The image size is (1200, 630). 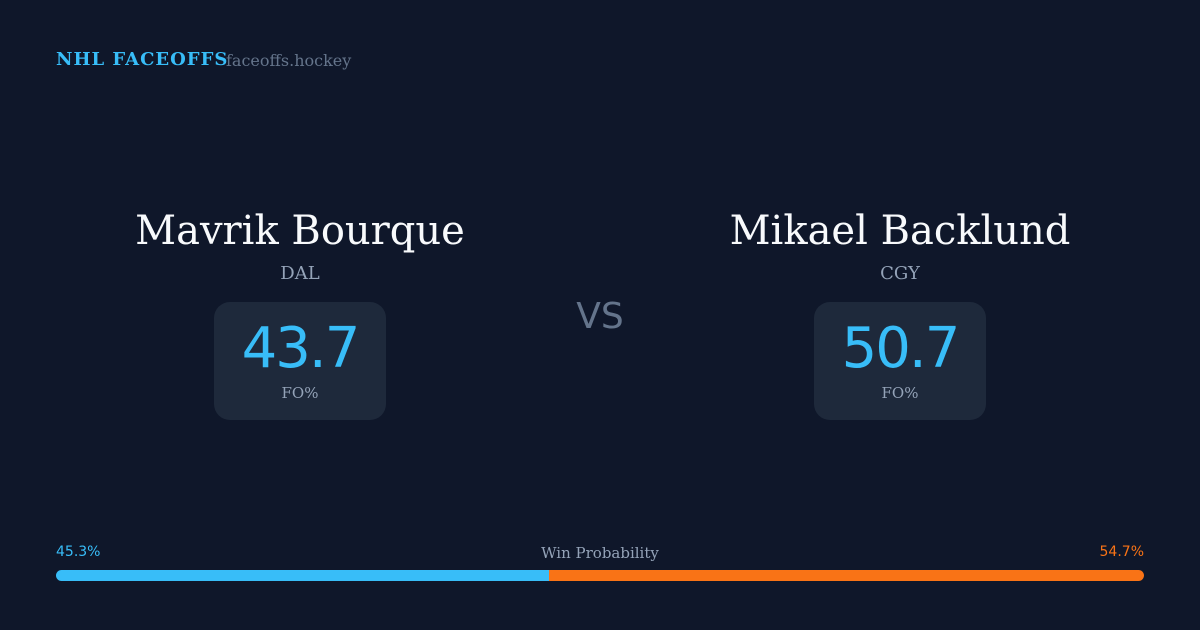 What do you see at coordinates (1121, 552) in the screenshot?
I see `win-prob-right: 54.7%` at bounding box center [1121, 552].